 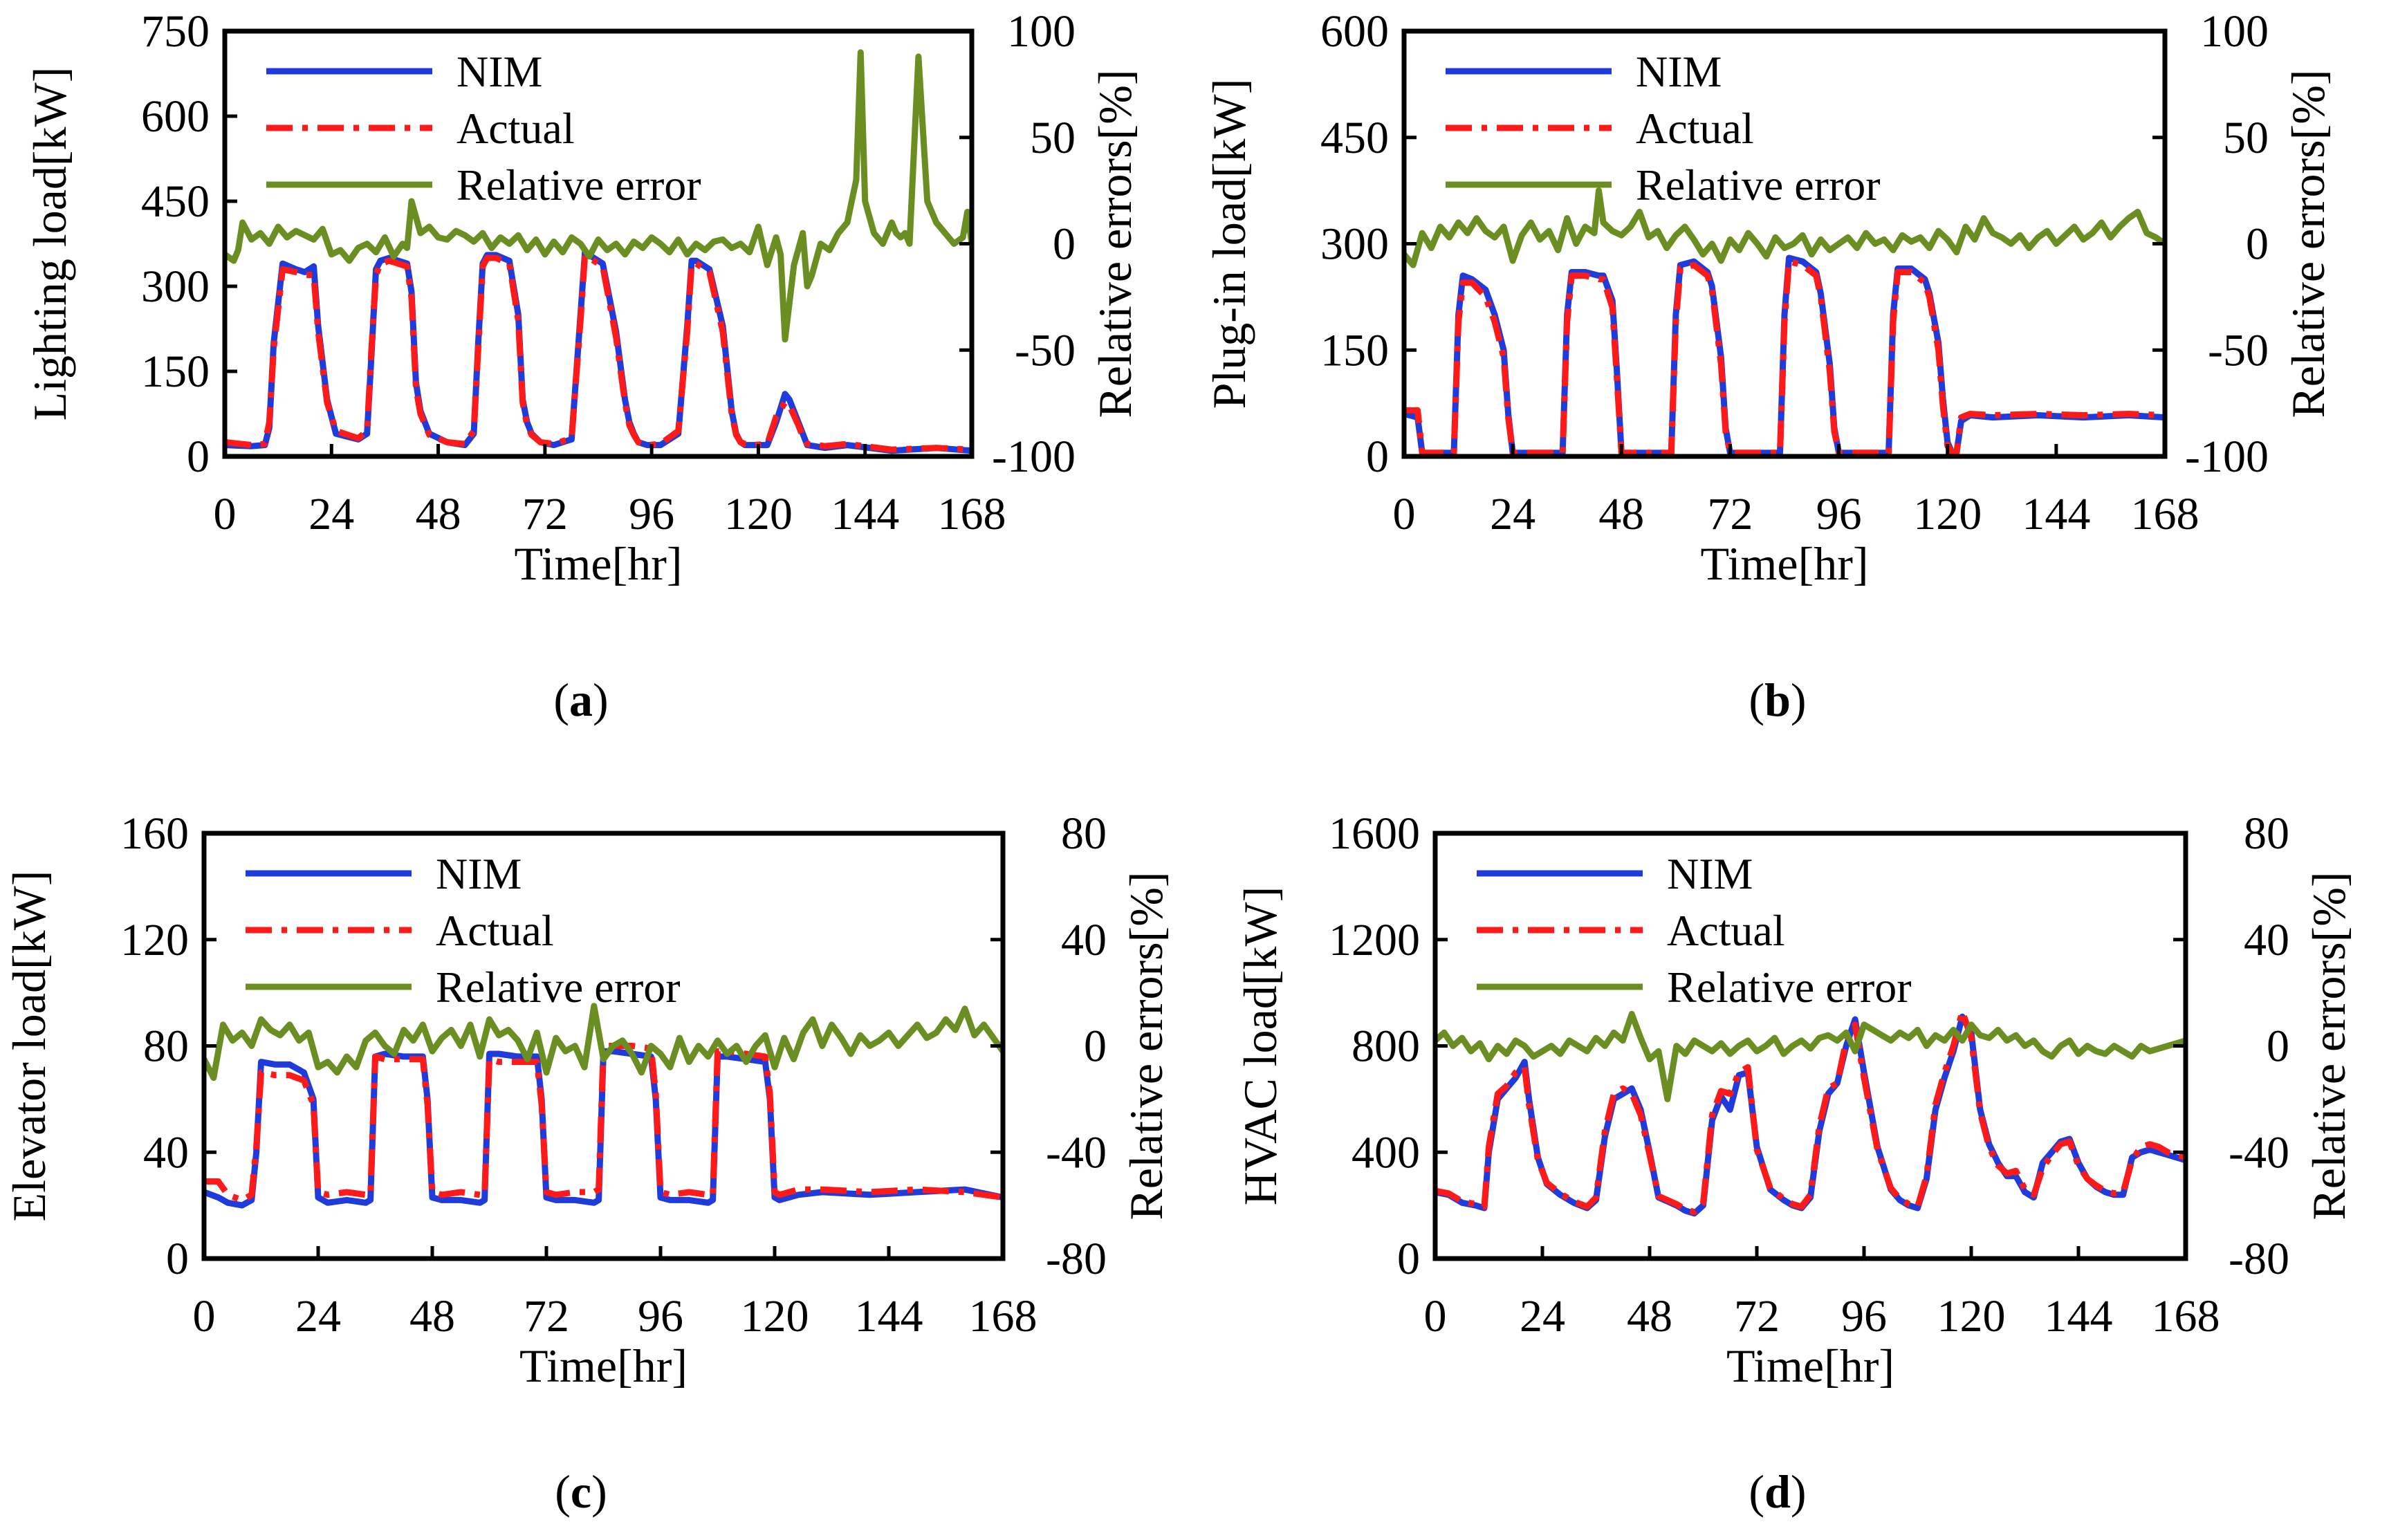 I want to click on y2-tick-label: 80, so click(x=2266, y=833).